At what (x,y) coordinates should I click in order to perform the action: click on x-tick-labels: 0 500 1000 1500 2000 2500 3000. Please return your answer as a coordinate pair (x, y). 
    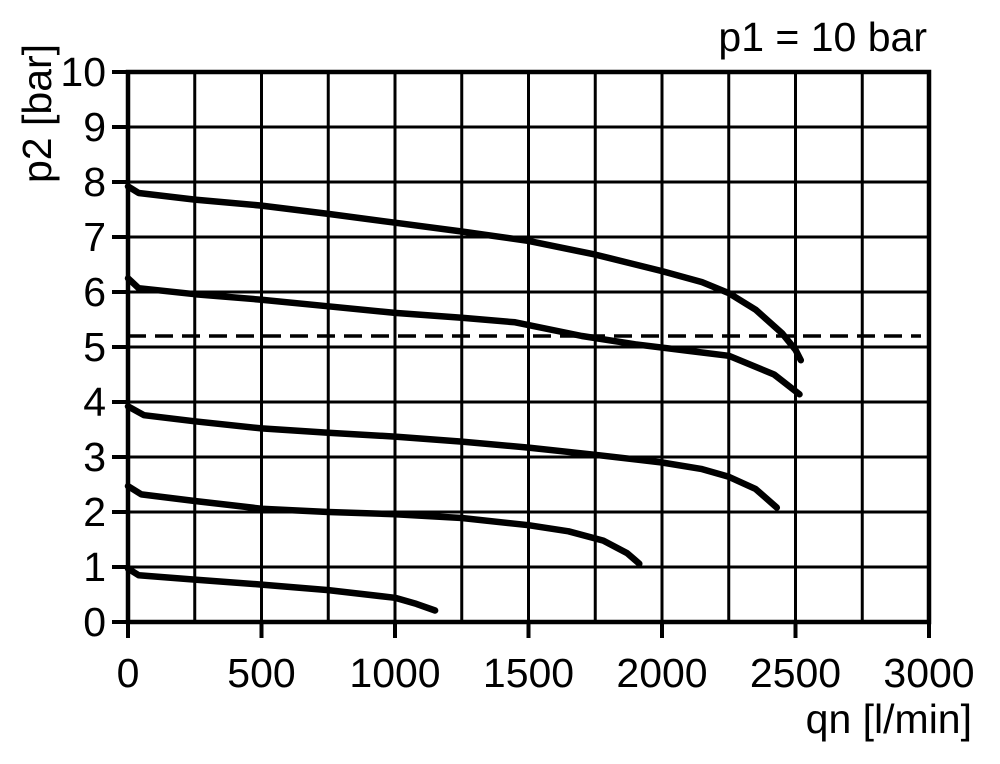
    Looking at the image, I should click on (500, 674).